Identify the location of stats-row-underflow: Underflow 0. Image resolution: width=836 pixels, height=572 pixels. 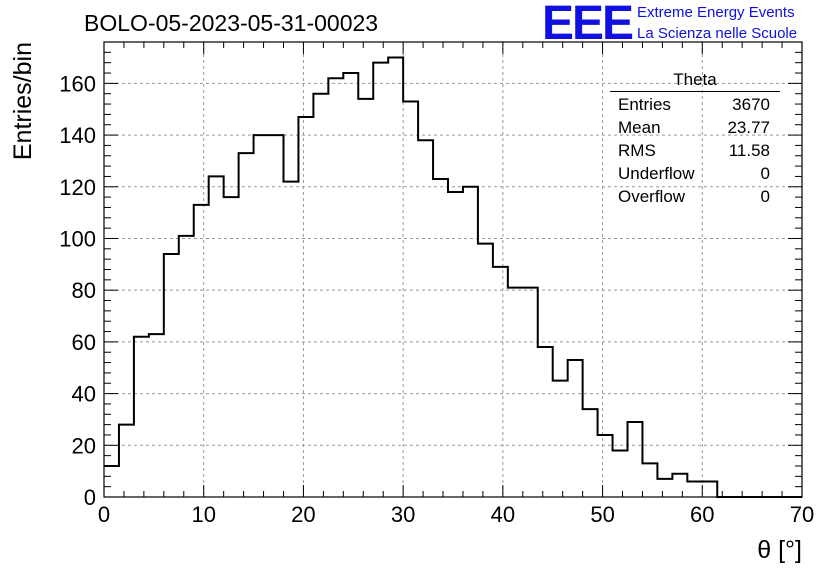
(695, 173).